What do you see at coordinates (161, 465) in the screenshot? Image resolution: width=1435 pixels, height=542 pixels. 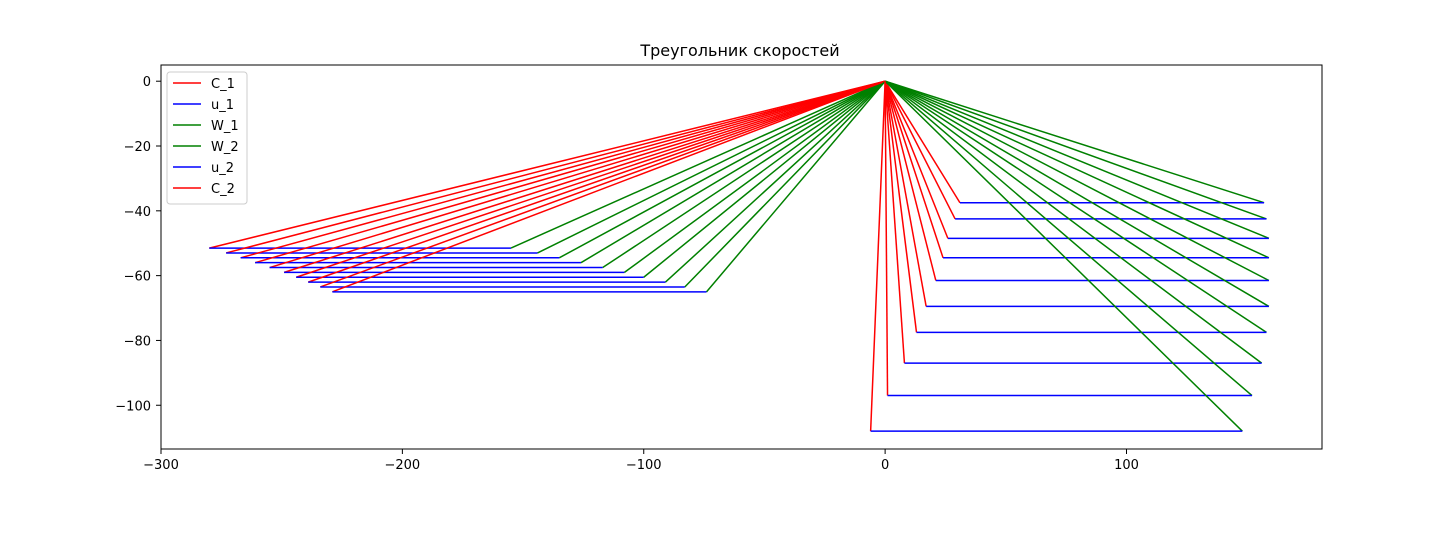 I see `x-tick-label: −300` at bounding box center [161, 465].